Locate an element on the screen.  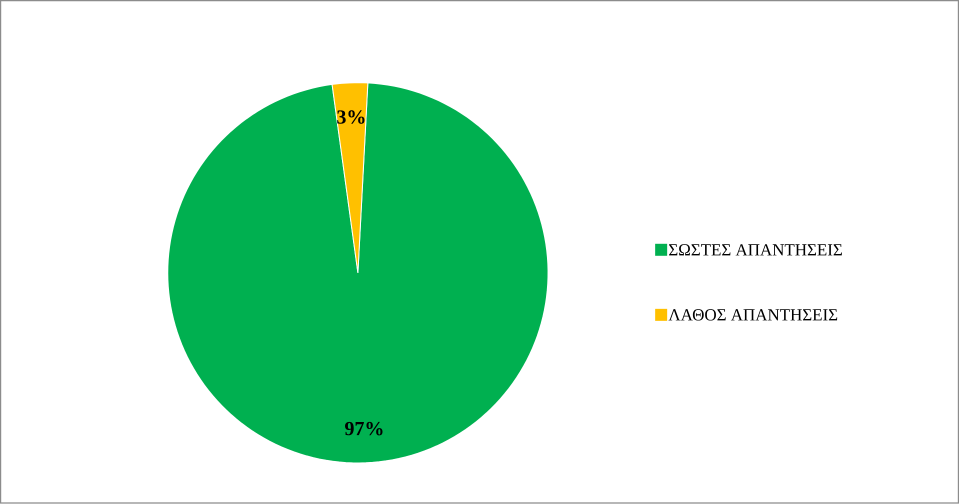
data-label: 97% is located at coordinates (363, 429).